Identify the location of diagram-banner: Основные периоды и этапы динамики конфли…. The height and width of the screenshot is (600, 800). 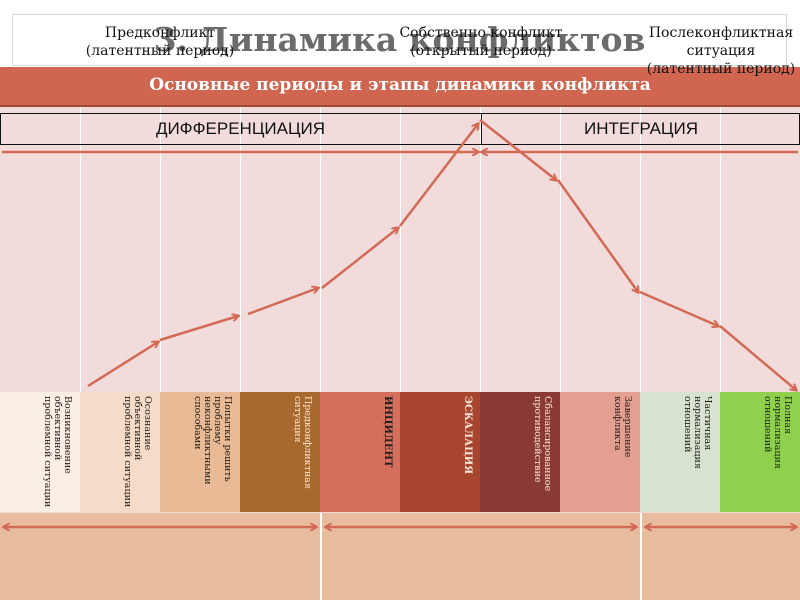
(400, 87).